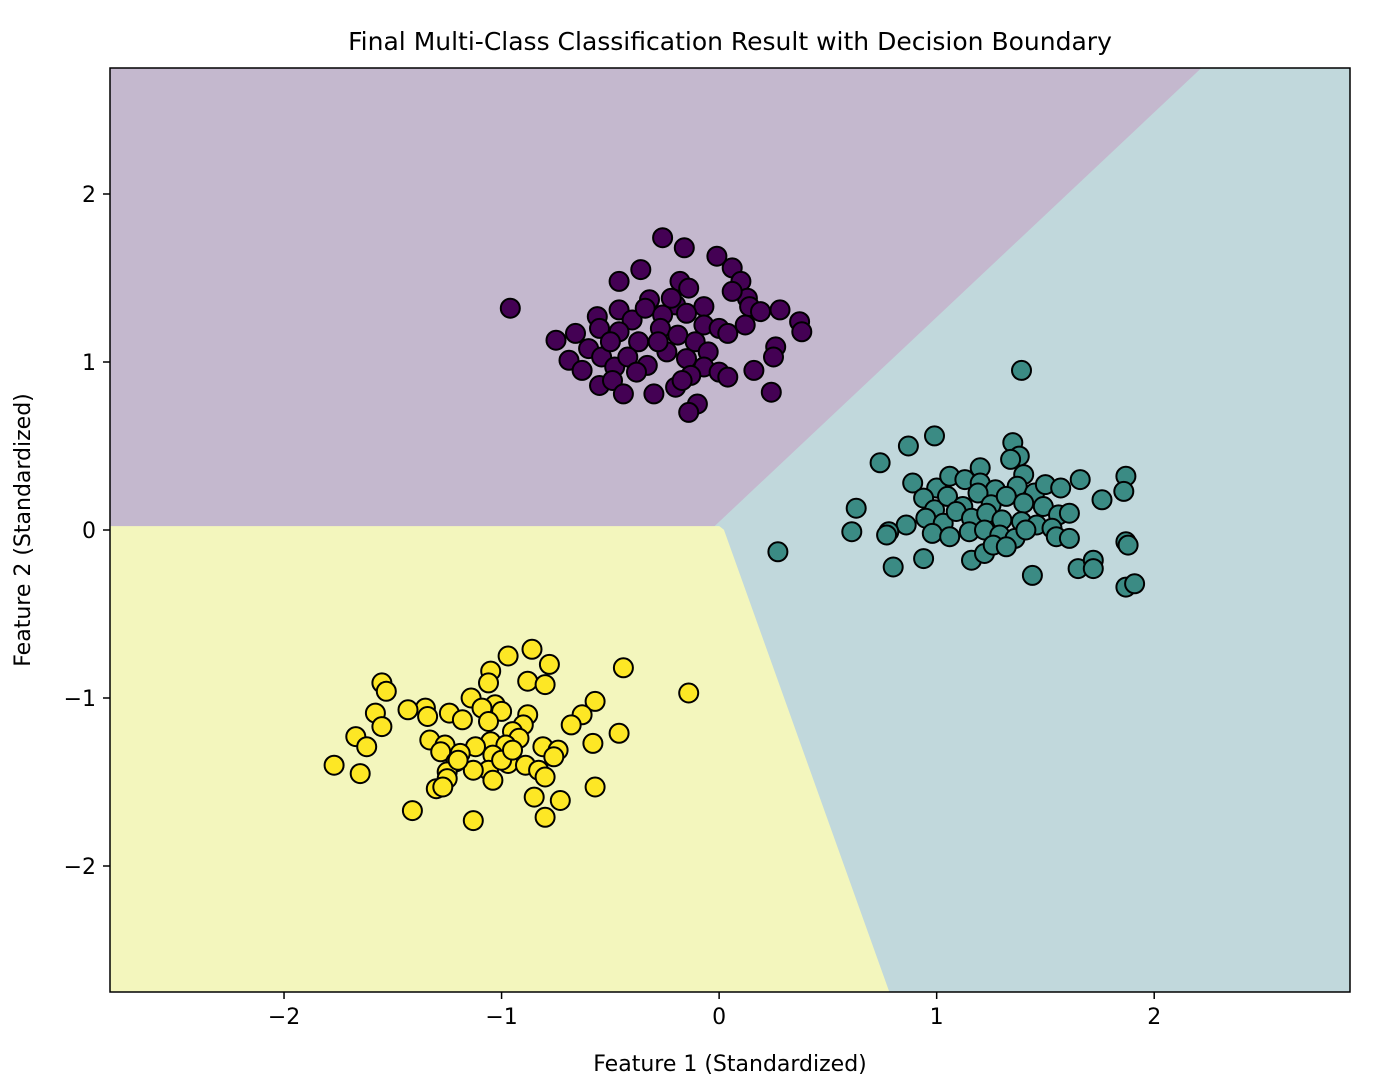  What do you see at coordinates (80, 867) in the screenshot?
I see `y-tick-label: −2` at bounding box center [80, 867].